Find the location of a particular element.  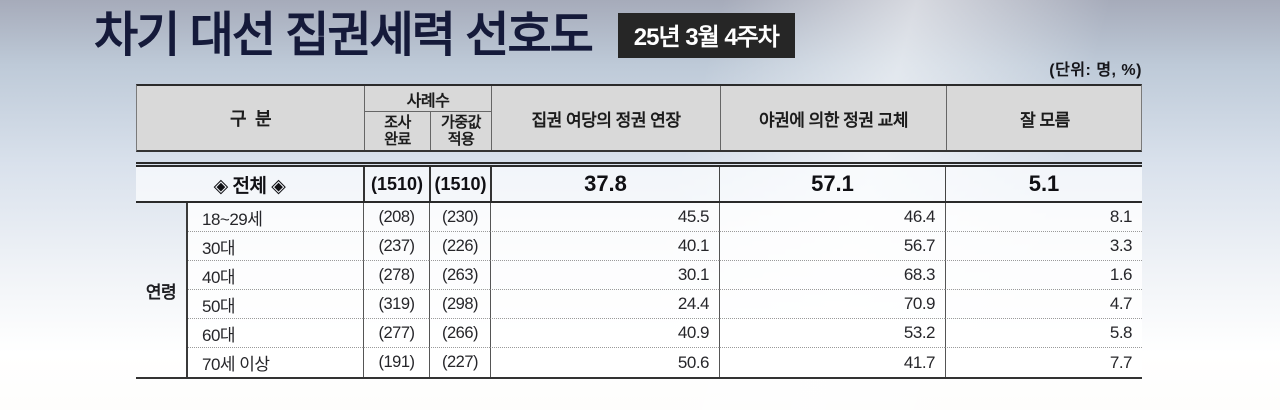

age-row-dont-know: 8.1 is located at coordinates (1043, 217).